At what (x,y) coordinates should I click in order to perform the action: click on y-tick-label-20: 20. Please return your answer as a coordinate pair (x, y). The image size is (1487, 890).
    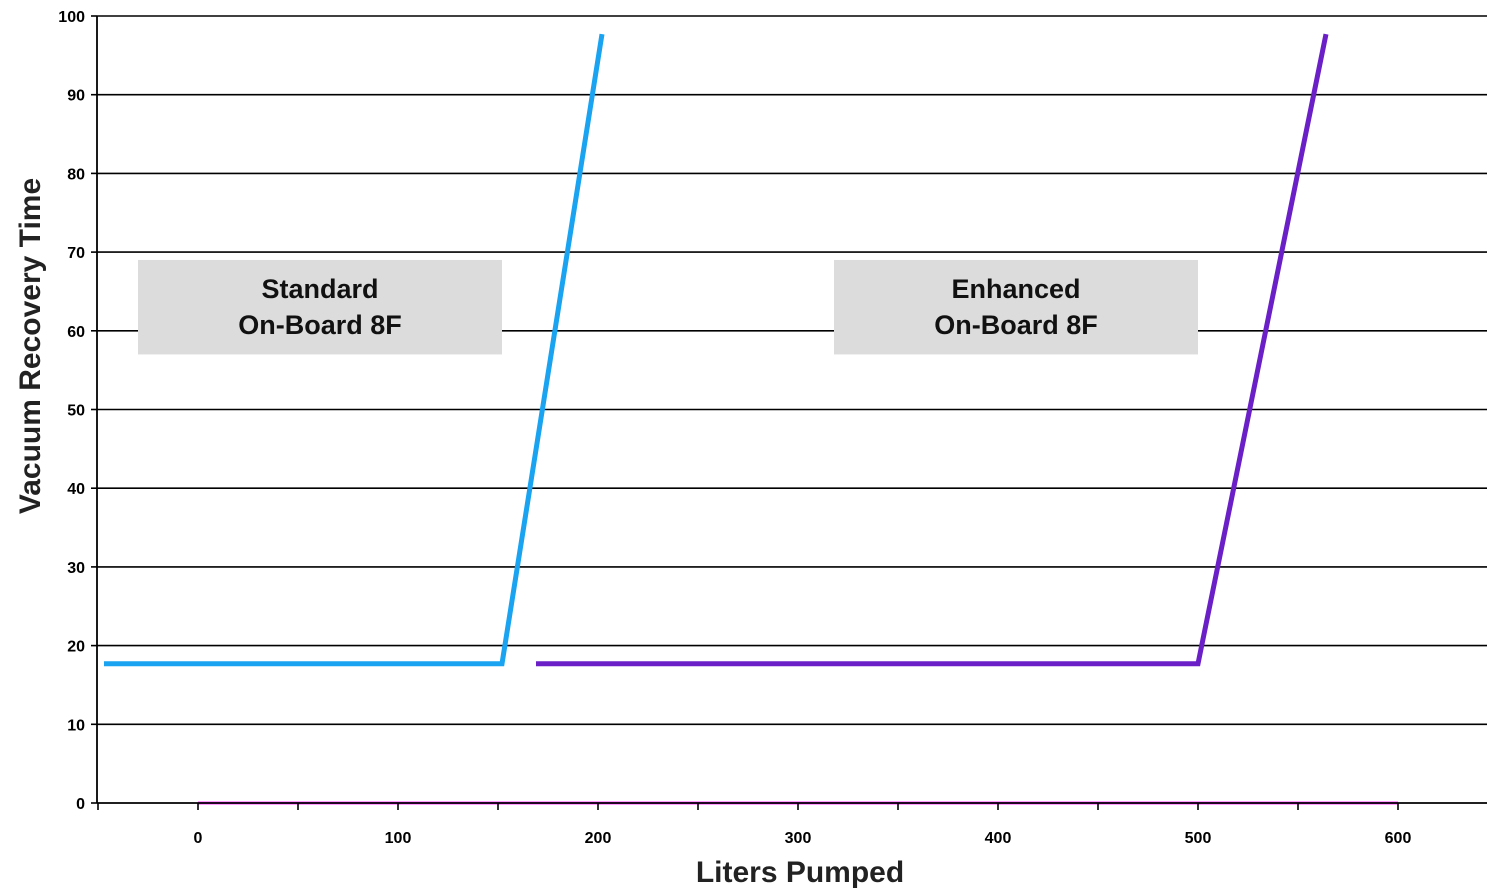
    Looking at the image, I should click on (76, 647).